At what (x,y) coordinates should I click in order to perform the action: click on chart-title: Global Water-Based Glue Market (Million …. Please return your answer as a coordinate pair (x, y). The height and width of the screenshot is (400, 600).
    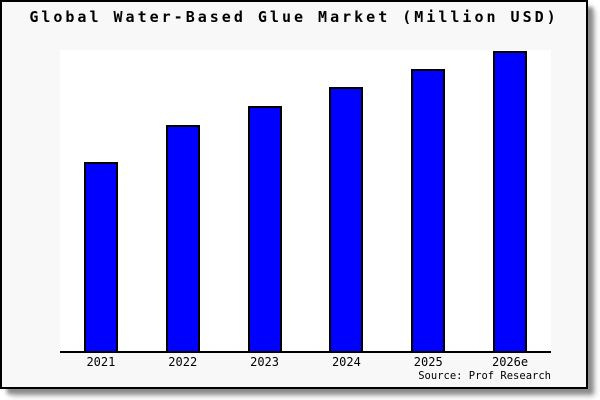
    Looking at the image, I should click on (294, 17).